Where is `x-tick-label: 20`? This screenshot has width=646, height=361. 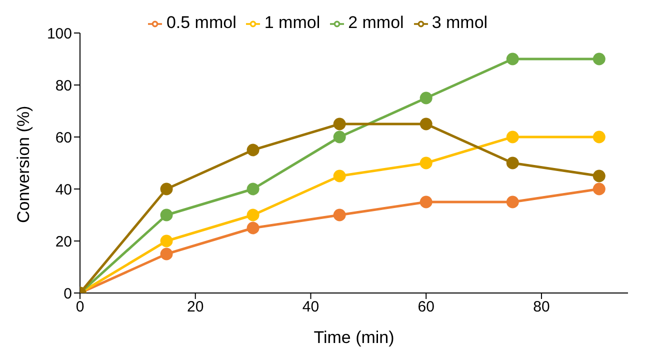
x-tick-label: 20 is located at coordinates (195, 307).